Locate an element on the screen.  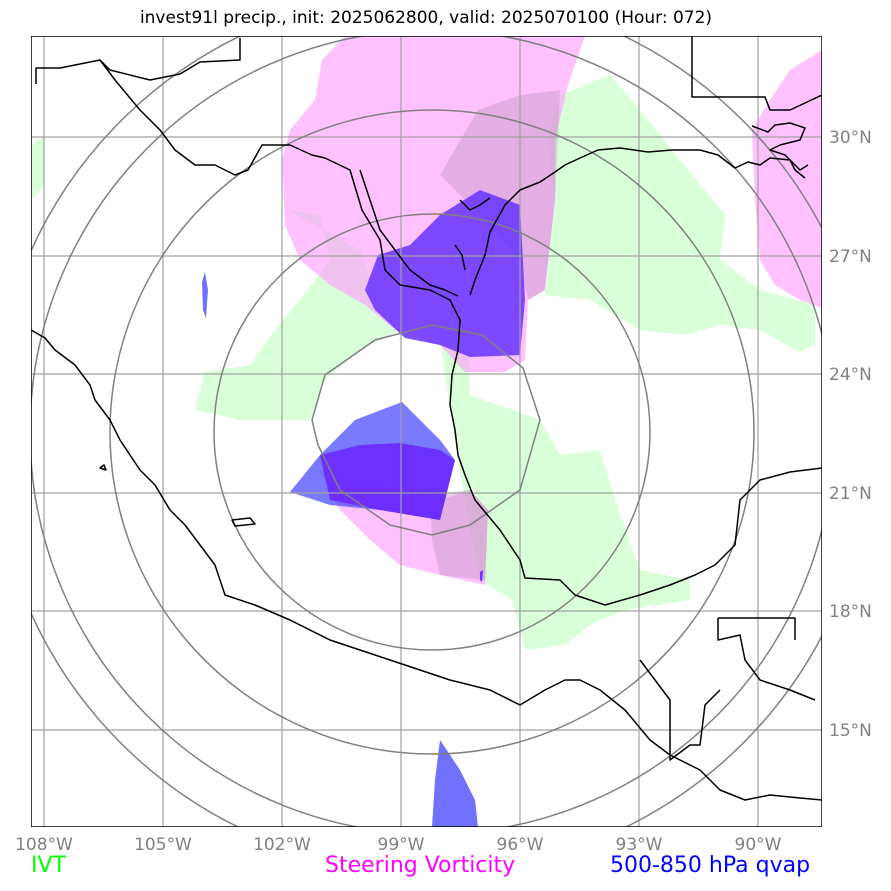
ivt-region-main is located at coordinates (680, 213).